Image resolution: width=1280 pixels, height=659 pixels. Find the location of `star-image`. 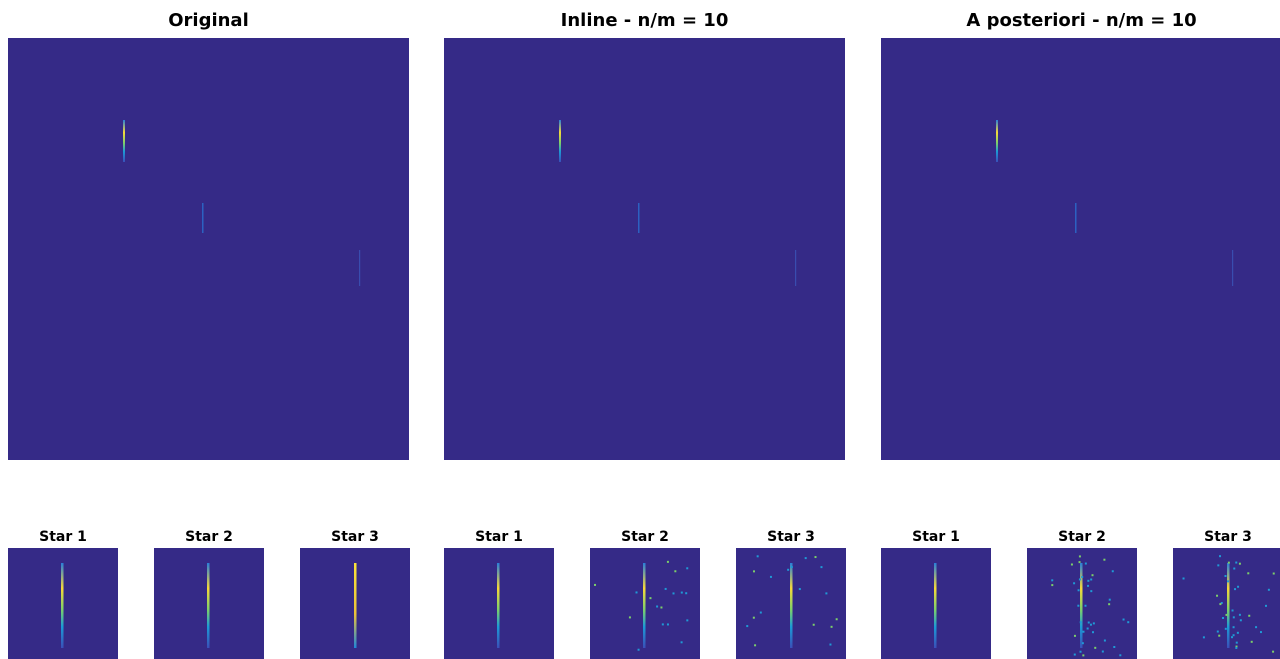

star-image is located at coordinates (1226, 603).